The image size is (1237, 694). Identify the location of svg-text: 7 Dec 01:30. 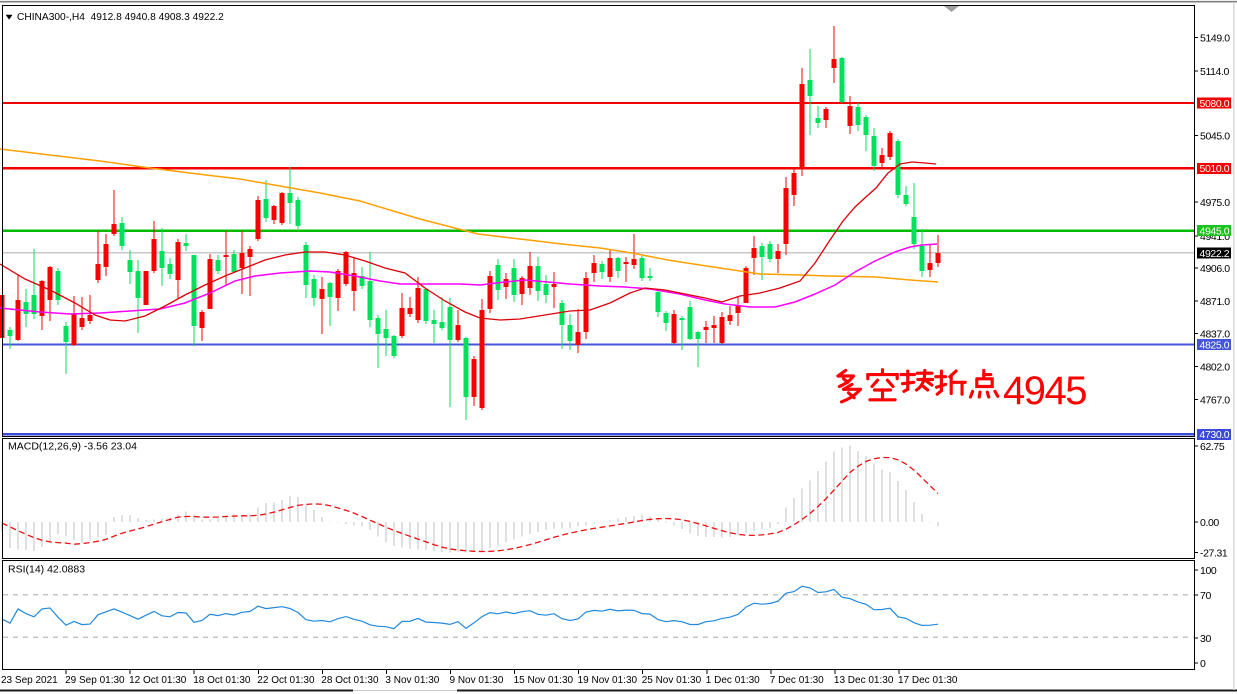
(797, 680).